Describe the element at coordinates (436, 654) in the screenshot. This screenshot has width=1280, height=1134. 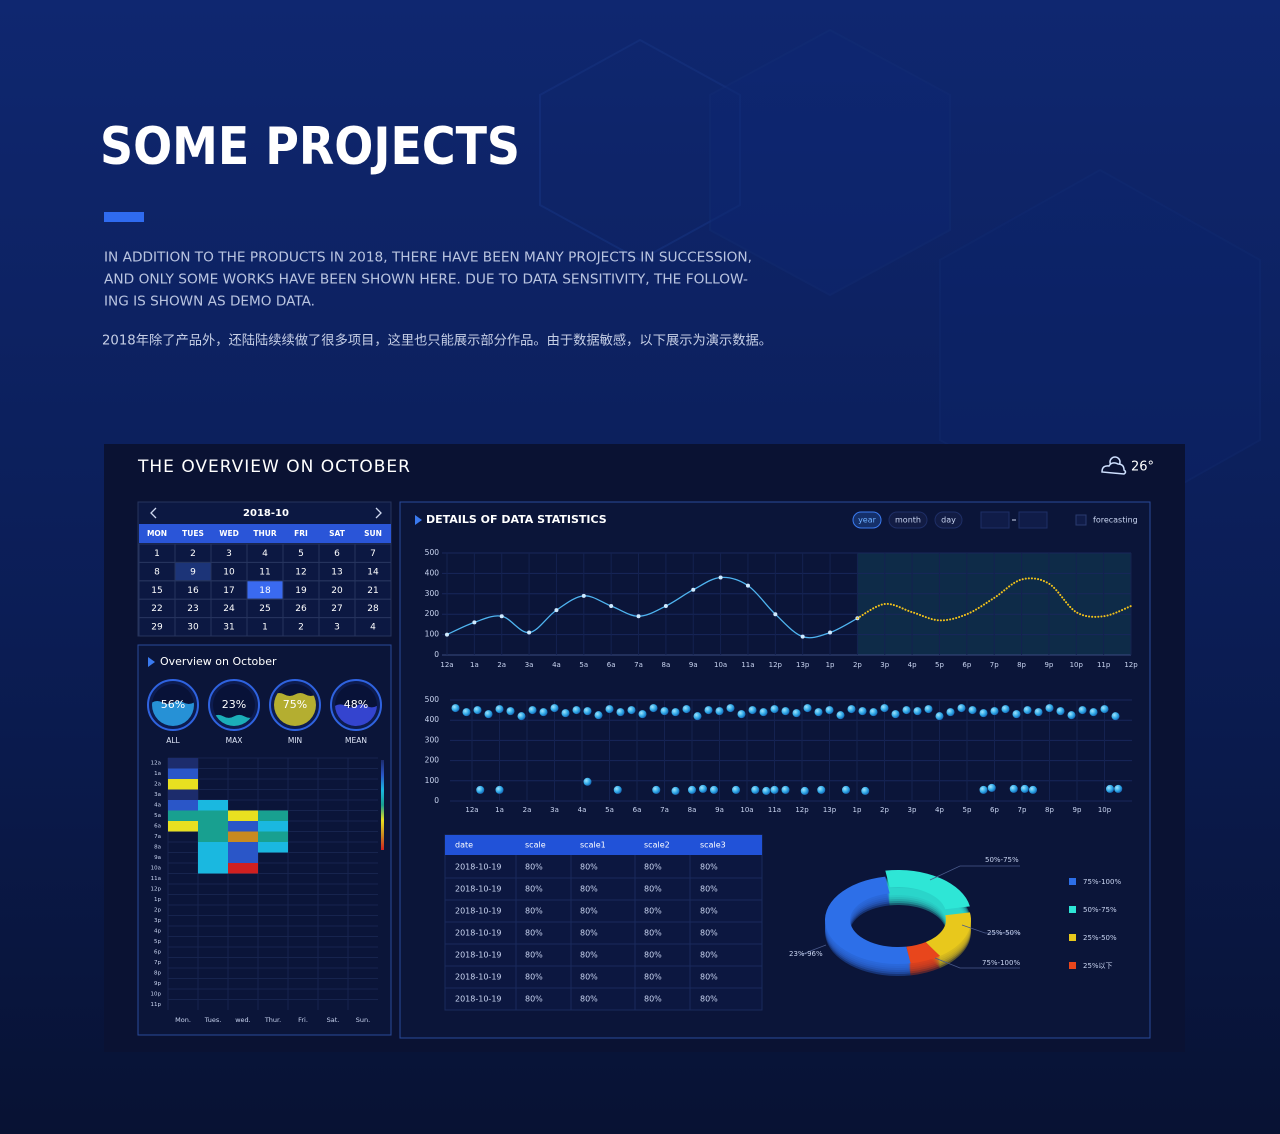
I see `y-tick-label: 0` at that location.